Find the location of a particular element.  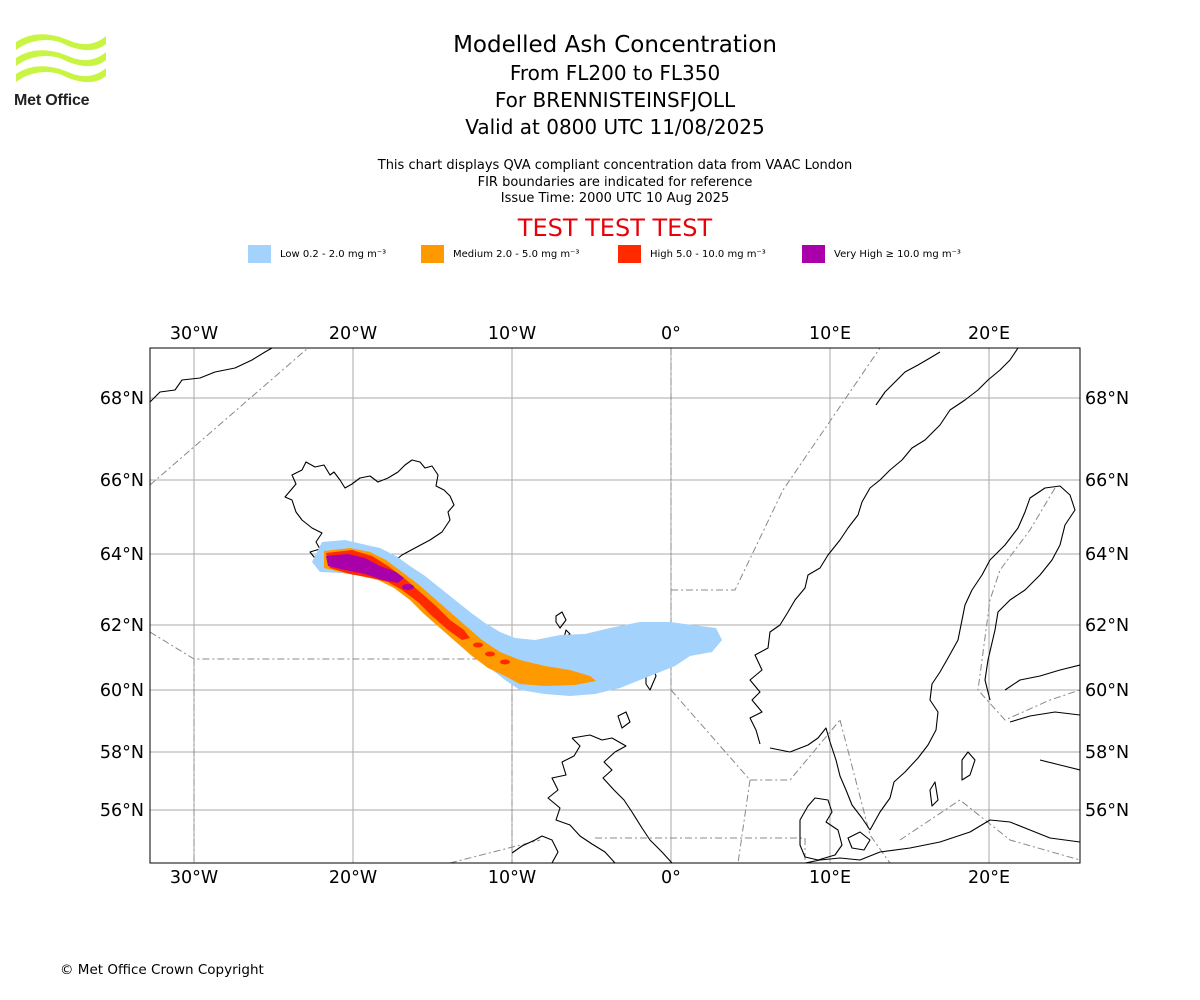

coast-finland is located at coordinates (1042, 677).